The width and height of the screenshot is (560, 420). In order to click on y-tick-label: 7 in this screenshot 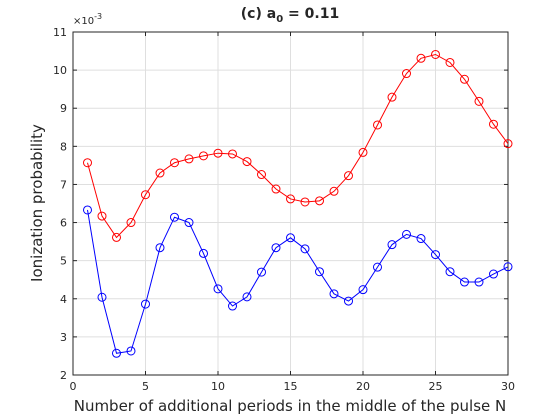, I will do `click(63, 184)`.